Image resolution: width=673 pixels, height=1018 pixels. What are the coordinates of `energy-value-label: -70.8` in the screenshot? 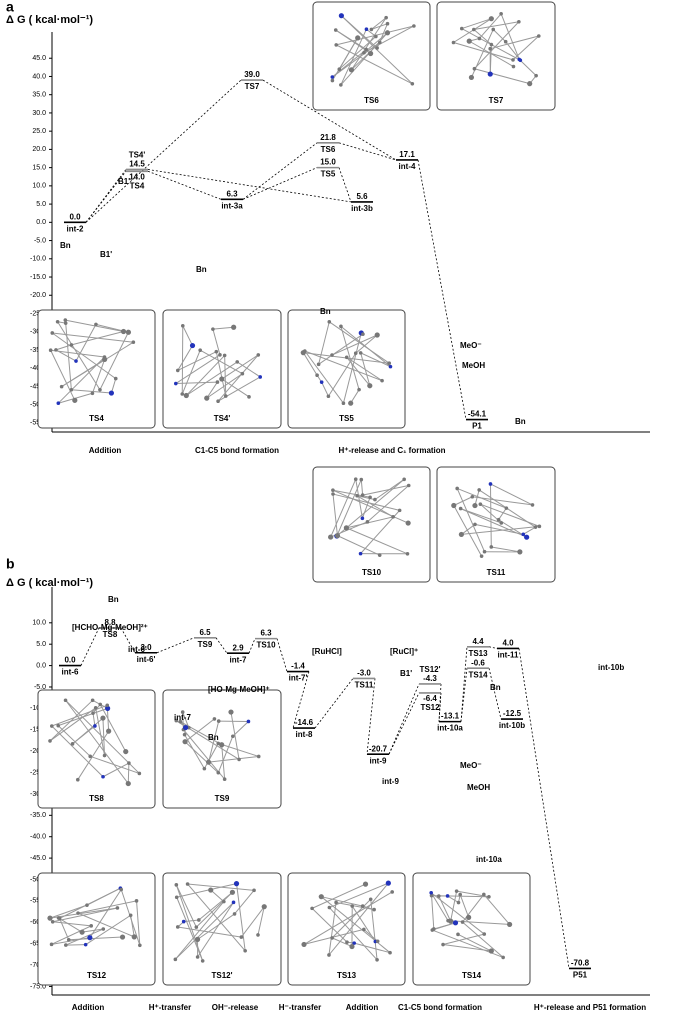 It's located at (580, 963).